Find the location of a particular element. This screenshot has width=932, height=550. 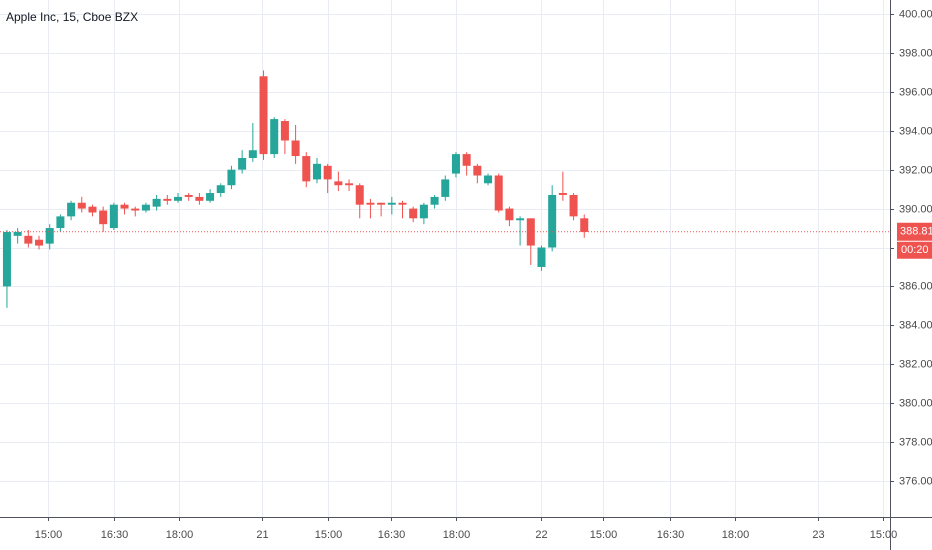

y-tick-label: 392.00 is located at coordinates (915, 170).